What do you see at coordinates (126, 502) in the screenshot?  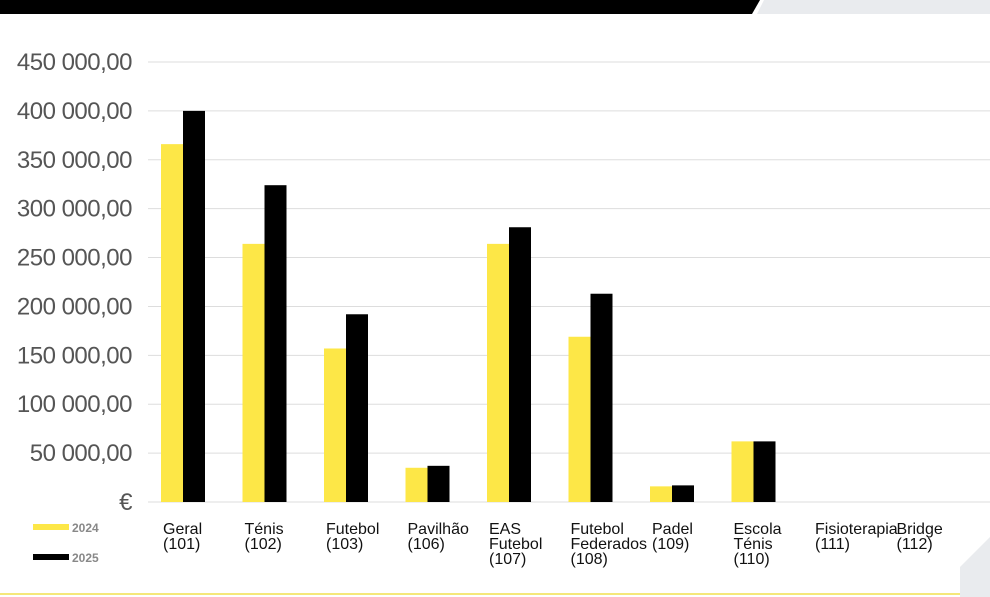 I see `y-tick-label: €` at bounding box center [126, 502].